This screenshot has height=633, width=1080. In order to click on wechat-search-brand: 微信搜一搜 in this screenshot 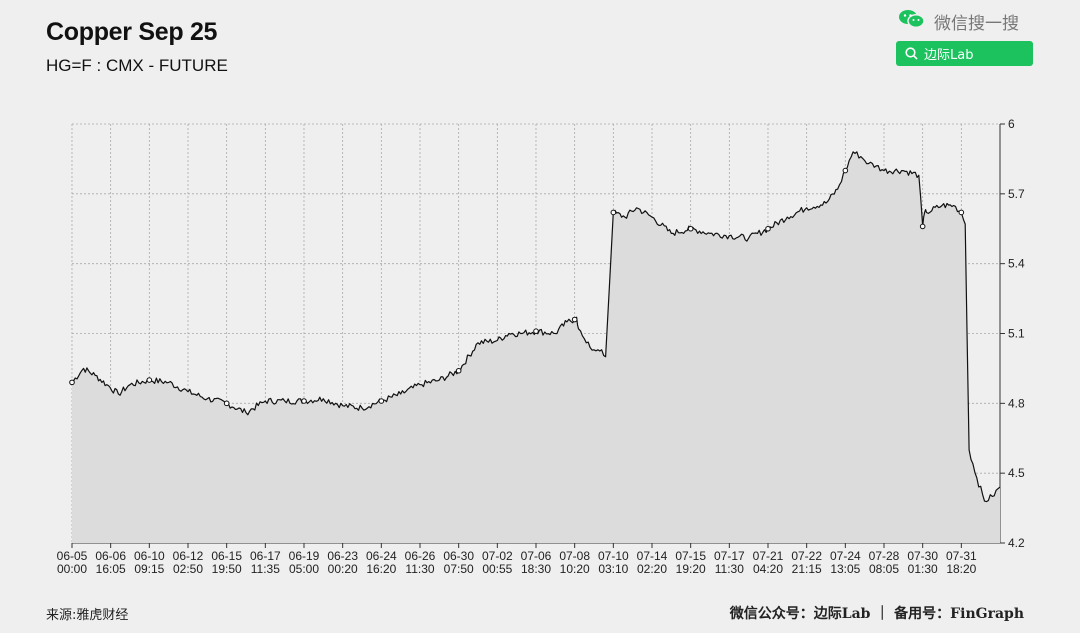, I will do `click(958, 21)`.